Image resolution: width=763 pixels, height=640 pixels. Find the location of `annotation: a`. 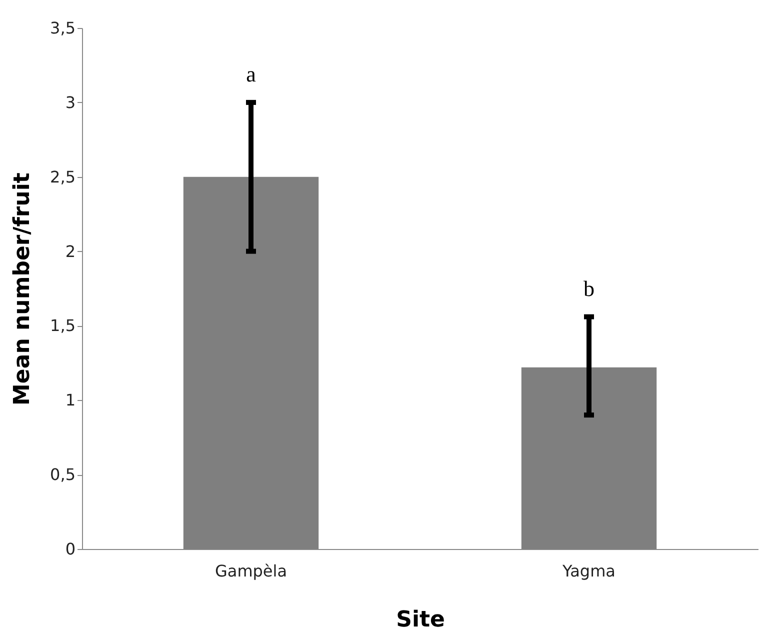

annotation: a is located at coordinates (251, 73).